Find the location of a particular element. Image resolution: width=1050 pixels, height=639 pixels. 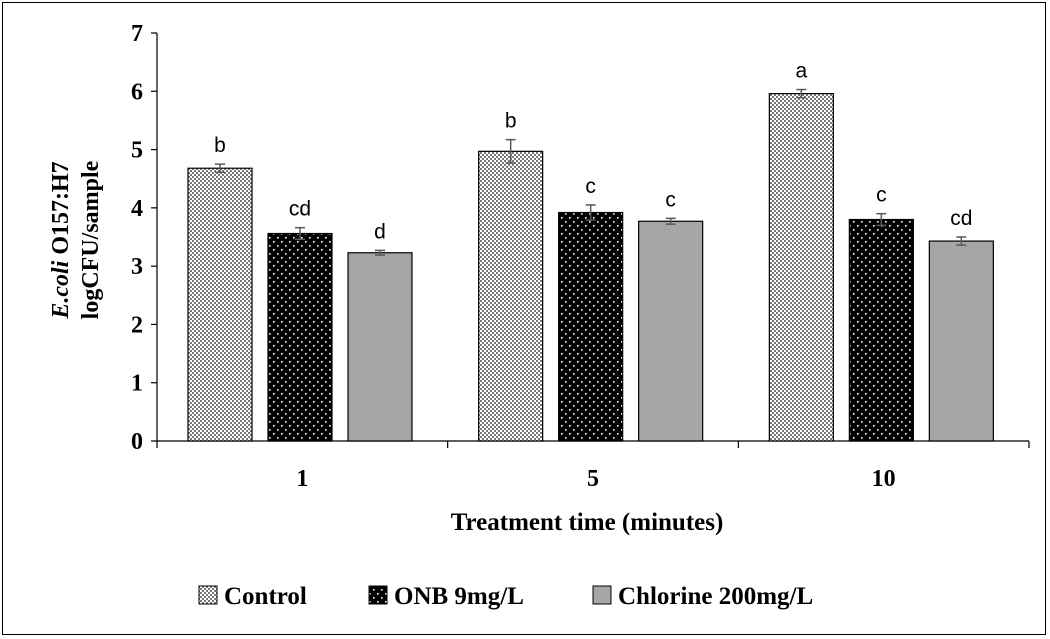

x-axis-title: Treatment time (minutes) is located at coordinates (587, 522).